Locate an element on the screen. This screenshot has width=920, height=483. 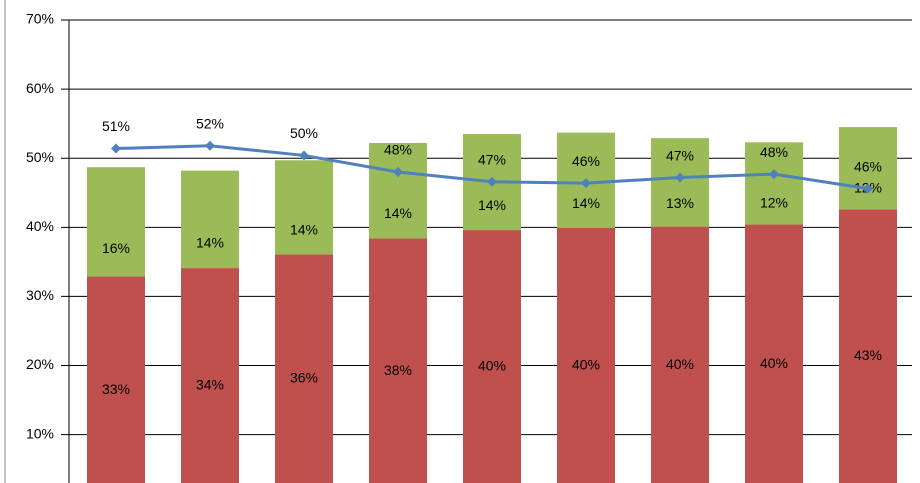
y-tick-label: 50% is located at coordinates (40, 157).